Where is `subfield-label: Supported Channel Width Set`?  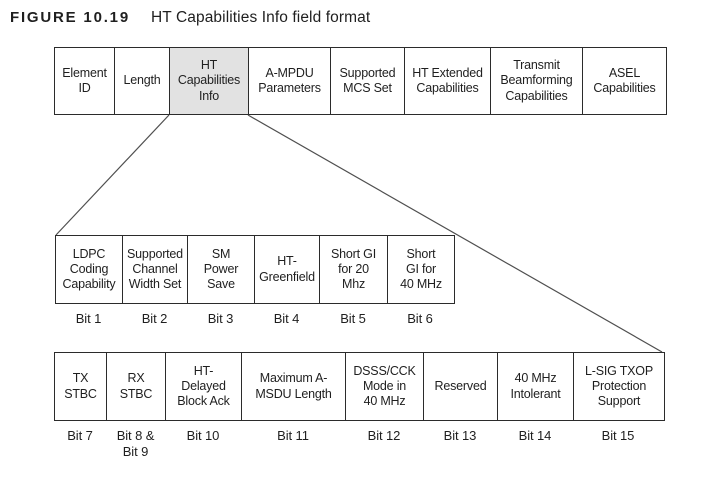 subfield-label: Supported Channel Width Set is located at coordinates (155, 269).